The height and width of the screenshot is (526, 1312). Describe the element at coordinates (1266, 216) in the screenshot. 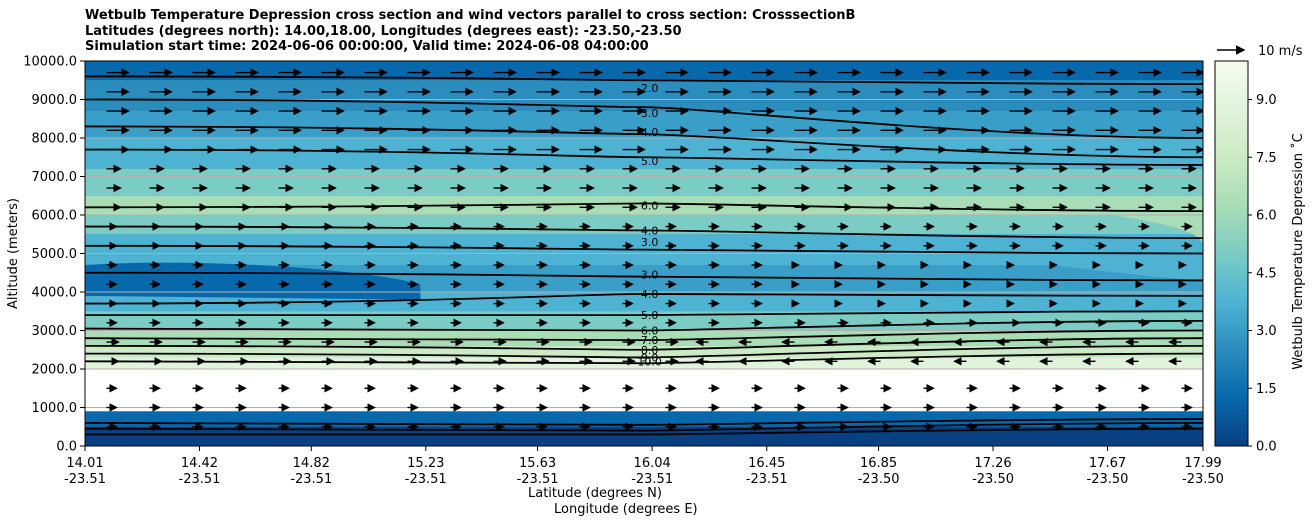

I see `colorbar-tick-label: 6.0` at that location.